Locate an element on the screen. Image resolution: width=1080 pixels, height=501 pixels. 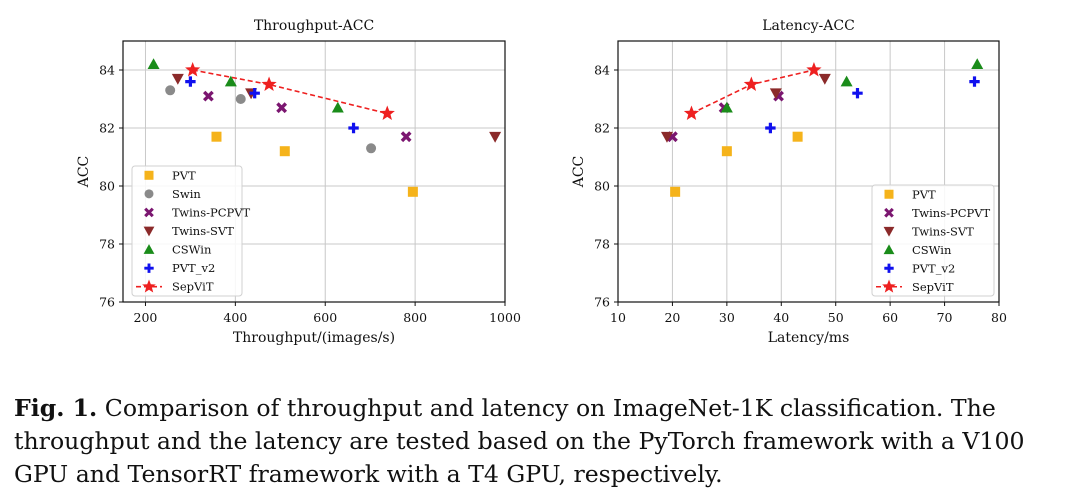
throughput-legend-item-twins-svt: Twins-SVT is located at coordinates (188, 231).